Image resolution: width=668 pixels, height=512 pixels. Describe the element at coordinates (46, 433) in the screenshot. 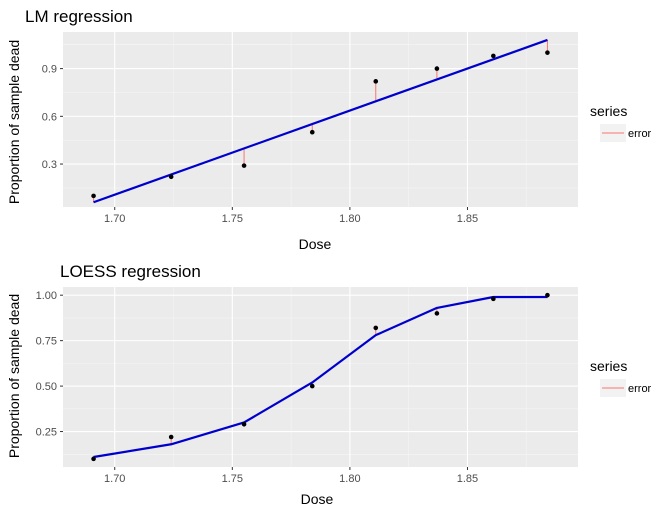

I see `y-tick-label: 0.25` at that location.